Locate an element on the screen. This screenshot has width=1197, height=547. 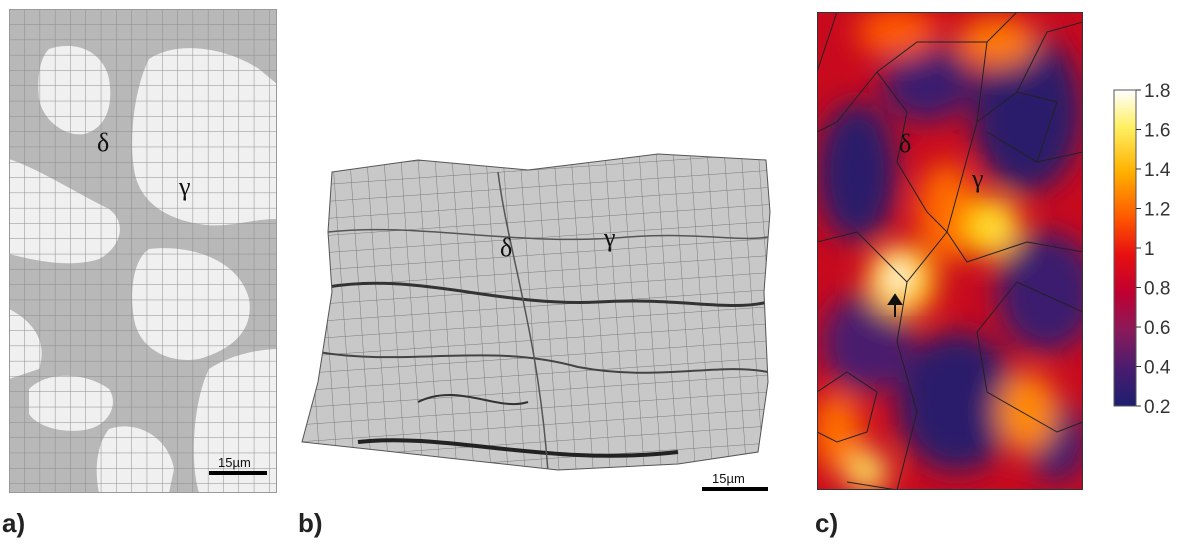
colorbar-tick-label: 0.2 is located at coordinates (1157, 407).